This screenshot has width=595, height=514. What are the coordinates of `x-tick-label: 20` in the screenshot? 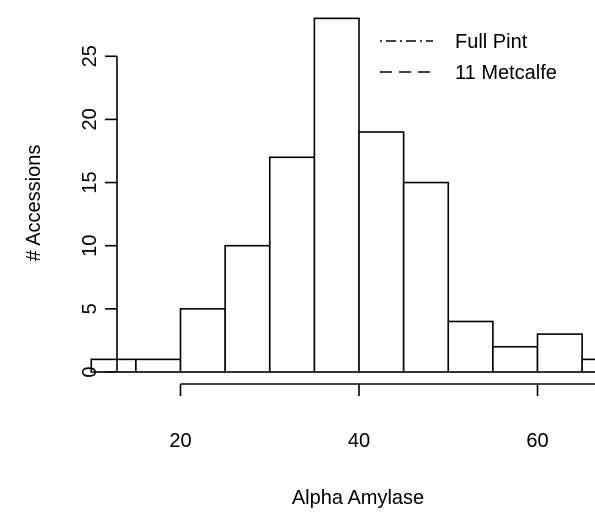 It's located at (180, 441).